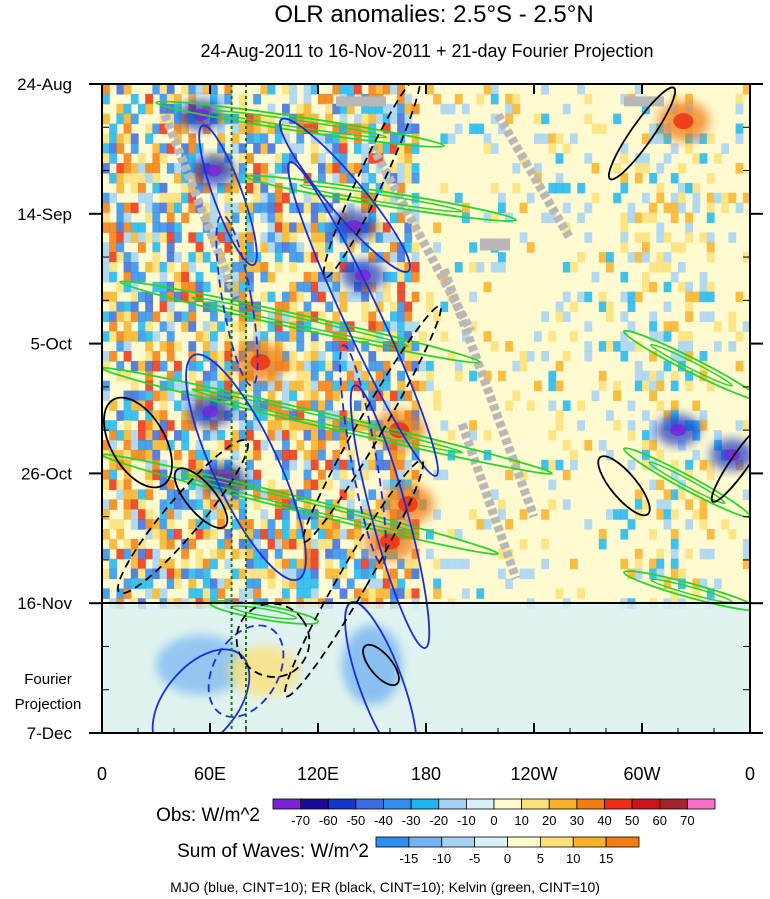 This screenshot has width=770, height=899. Describe the element at coordinates (51, 344) in the screenshot. I see `y-tick-label: 5-Oct` at that location.